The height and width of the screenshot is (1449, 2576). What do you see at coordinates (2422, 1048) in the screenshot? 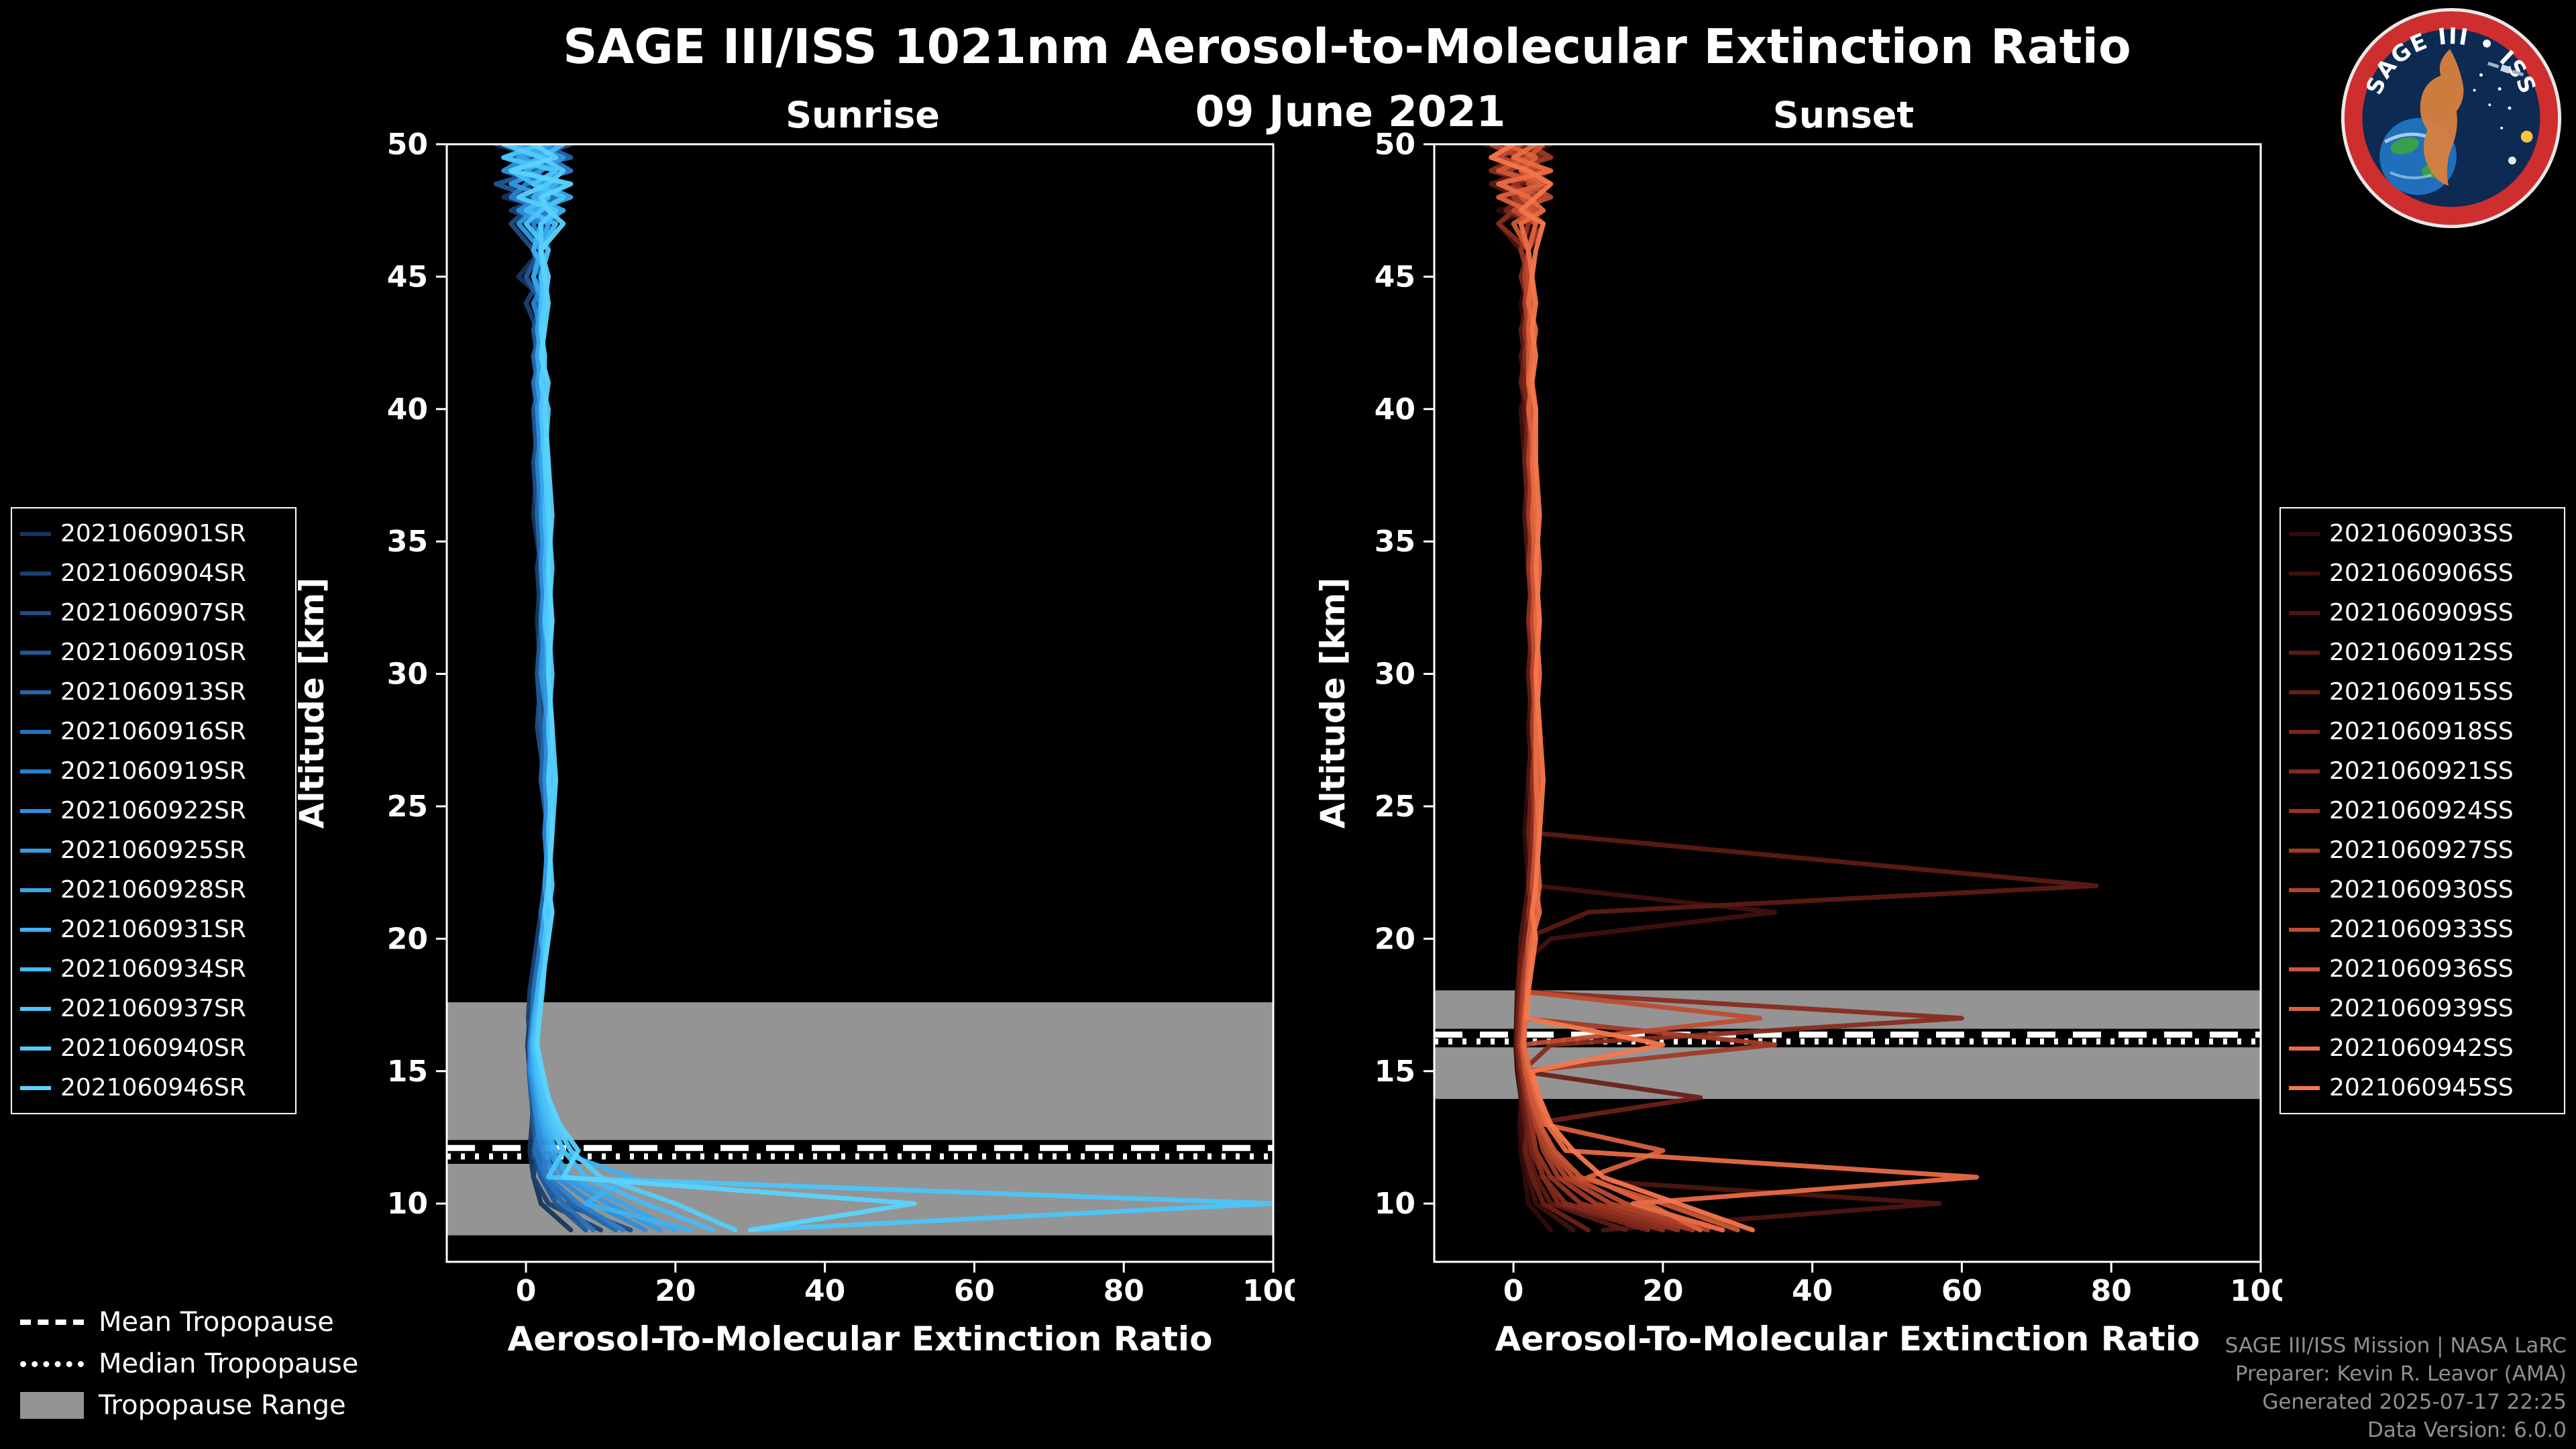
I see `legend-item: 2021060942SS` at bounding box center [2422, 1048].